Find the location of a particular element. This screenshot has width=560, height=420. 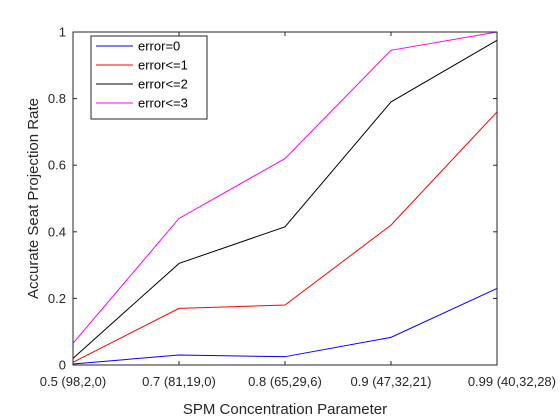

x-tick-label: 0.5 (98,2,0) is located at coordinates (73, 381).